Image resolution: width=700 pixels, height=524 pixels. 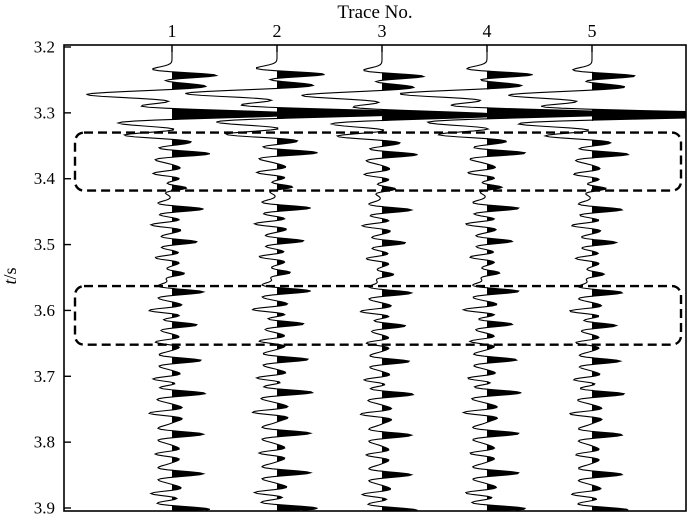 What do you see at coordinates (382, 31) in the screenshot?
I see `trace-number-label: 3` at bounding box center [382, 31].